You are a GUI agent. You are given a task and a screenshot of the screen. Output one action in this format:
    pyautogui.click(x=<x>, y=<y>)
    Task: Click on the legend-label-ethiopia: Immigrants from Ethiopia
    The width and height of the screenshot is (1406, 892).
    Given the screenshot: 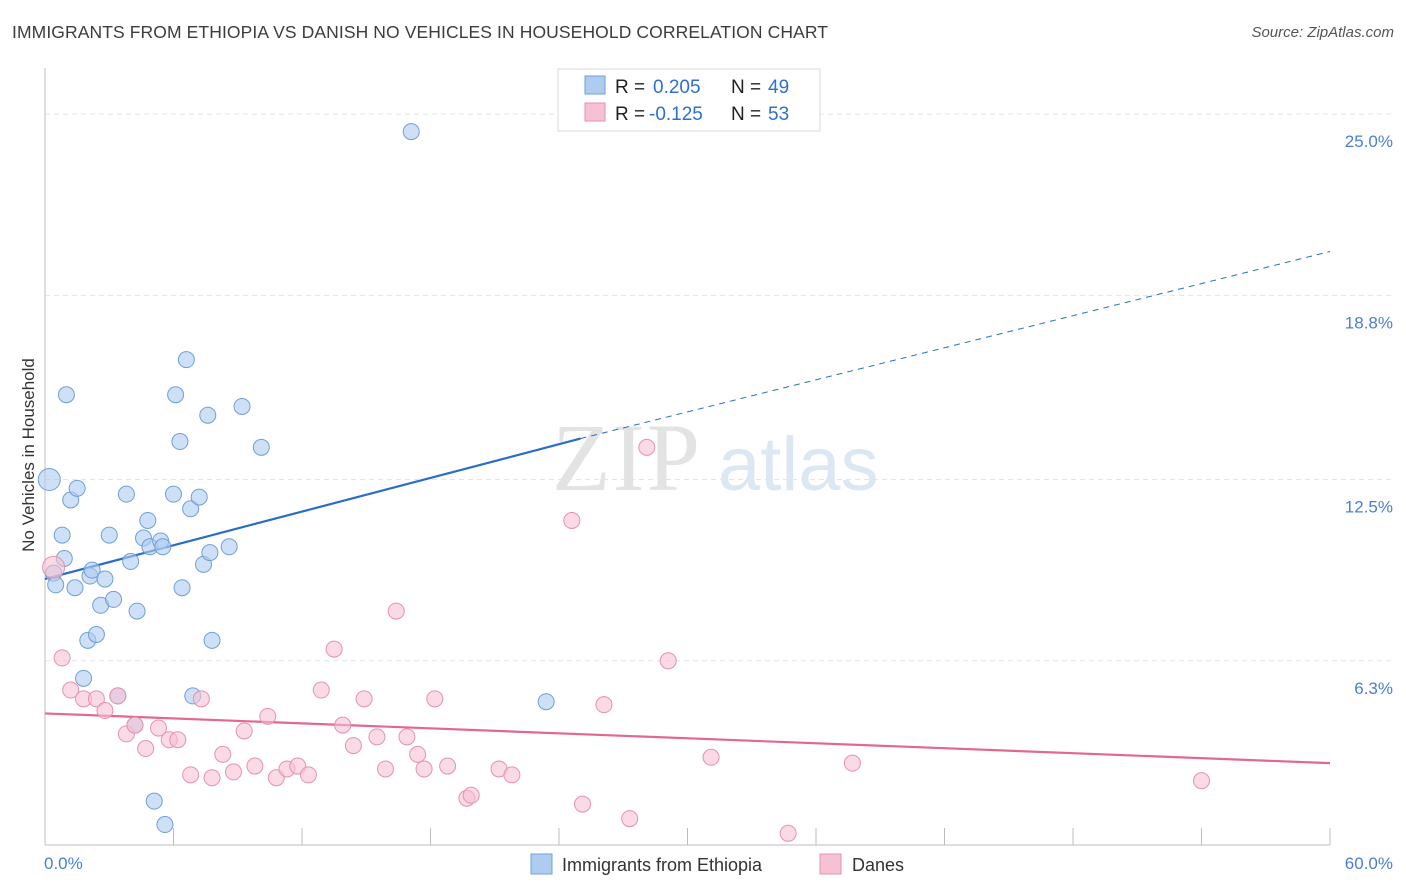 What is the action you would take?
    pyautogui.click(x=662, y=865)
    